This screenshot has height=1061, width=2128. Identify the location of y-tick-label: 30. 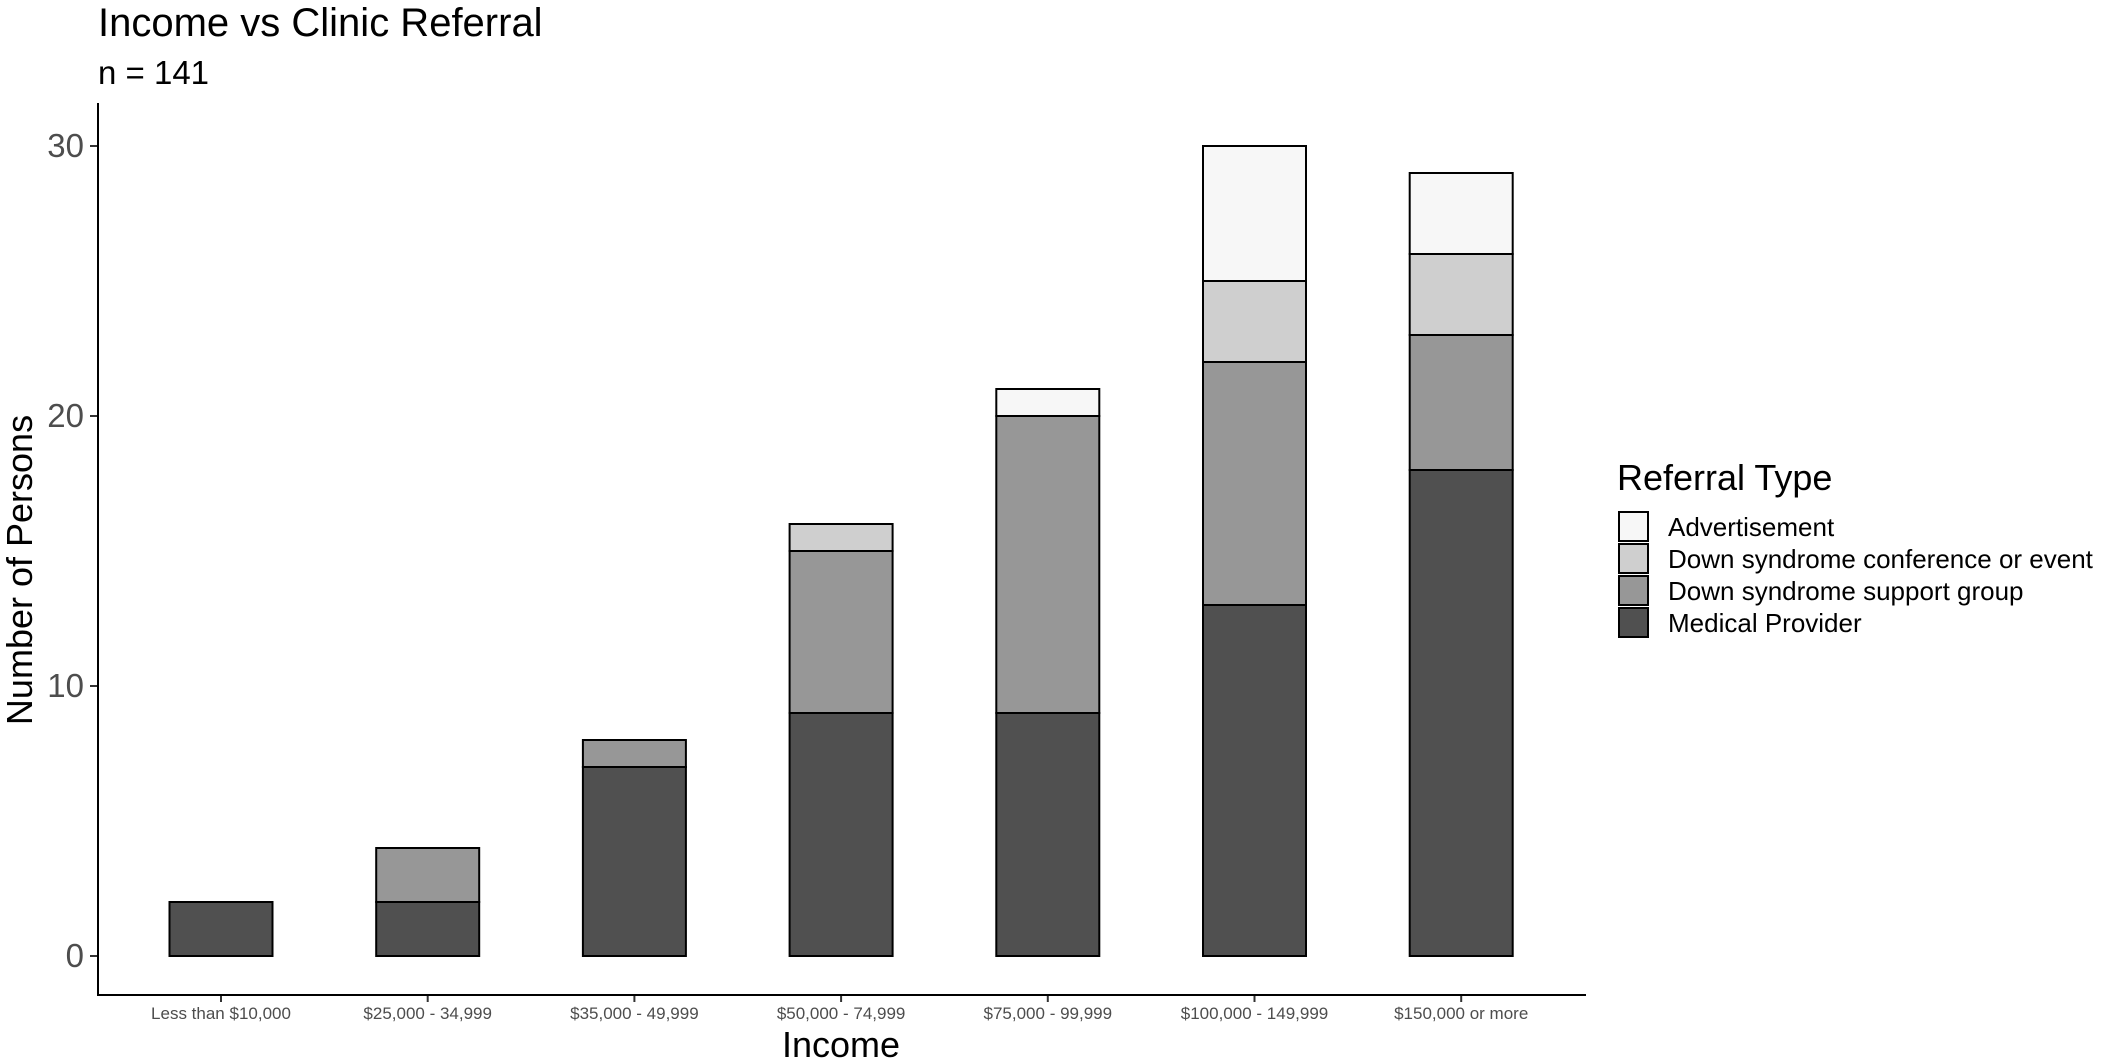
(65, 145).